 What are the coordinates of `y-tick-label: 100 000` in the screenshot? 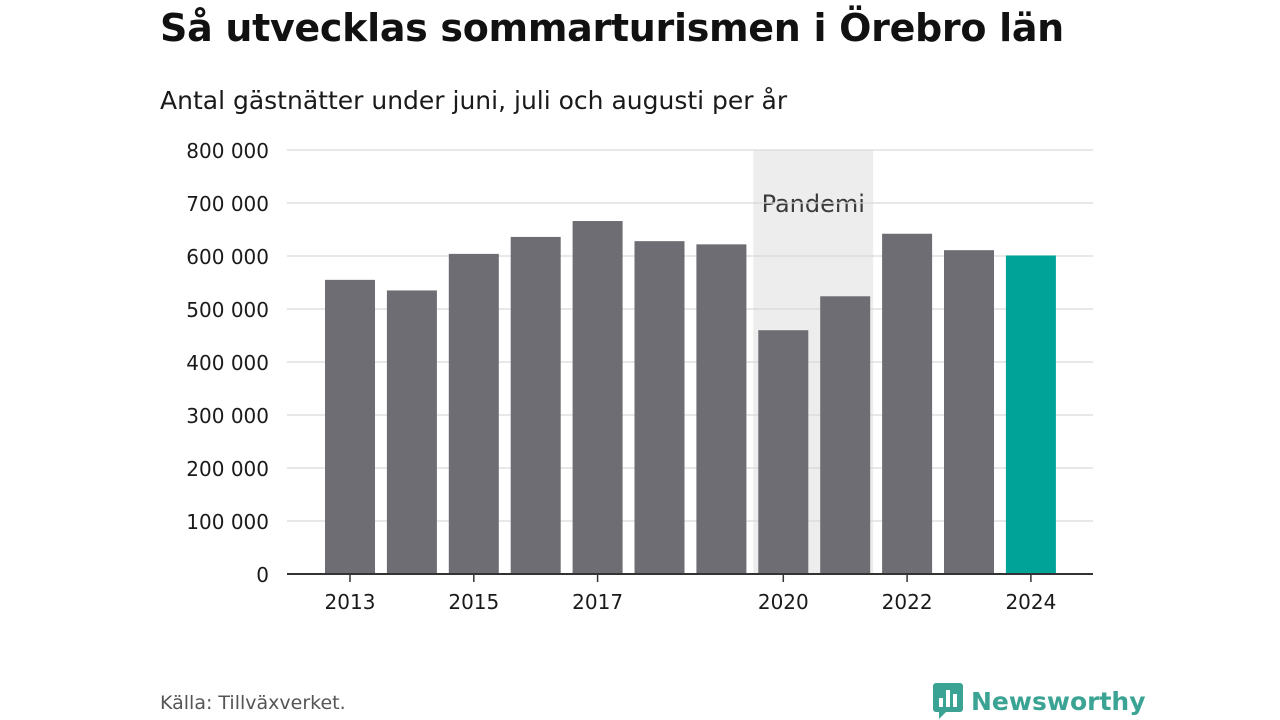 It's located at (227, 522).